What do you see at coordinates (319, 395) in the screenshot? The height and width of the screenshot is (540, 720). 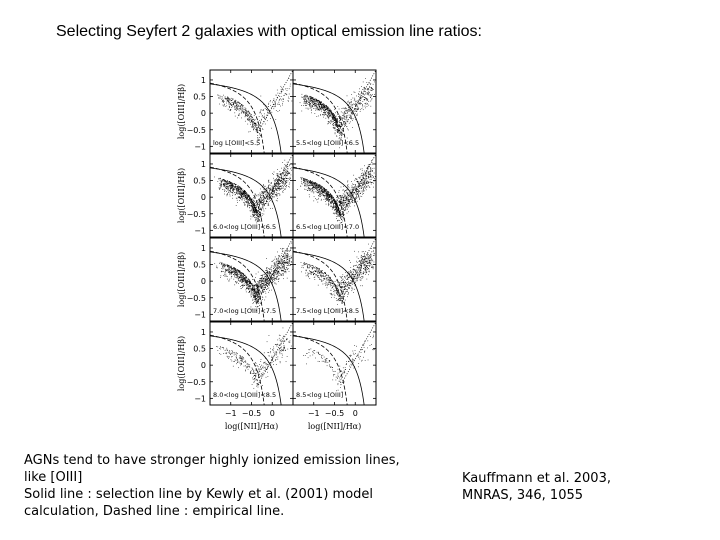 I see `panel-label: 8.5<log L[OIII]` at bounding box center [319, 395].